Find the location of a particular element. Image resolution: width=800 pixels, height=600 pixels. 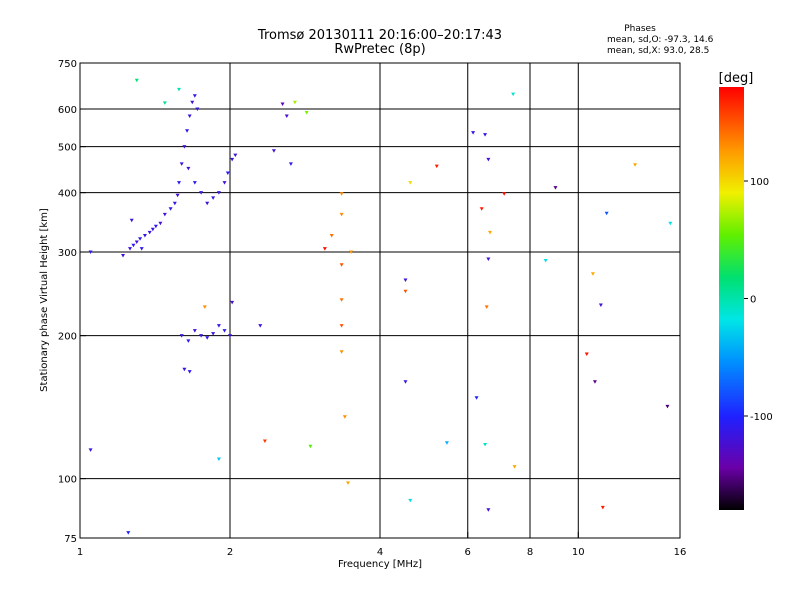

colorbar-tick-label: 100 is located at coordinates (759, 182).